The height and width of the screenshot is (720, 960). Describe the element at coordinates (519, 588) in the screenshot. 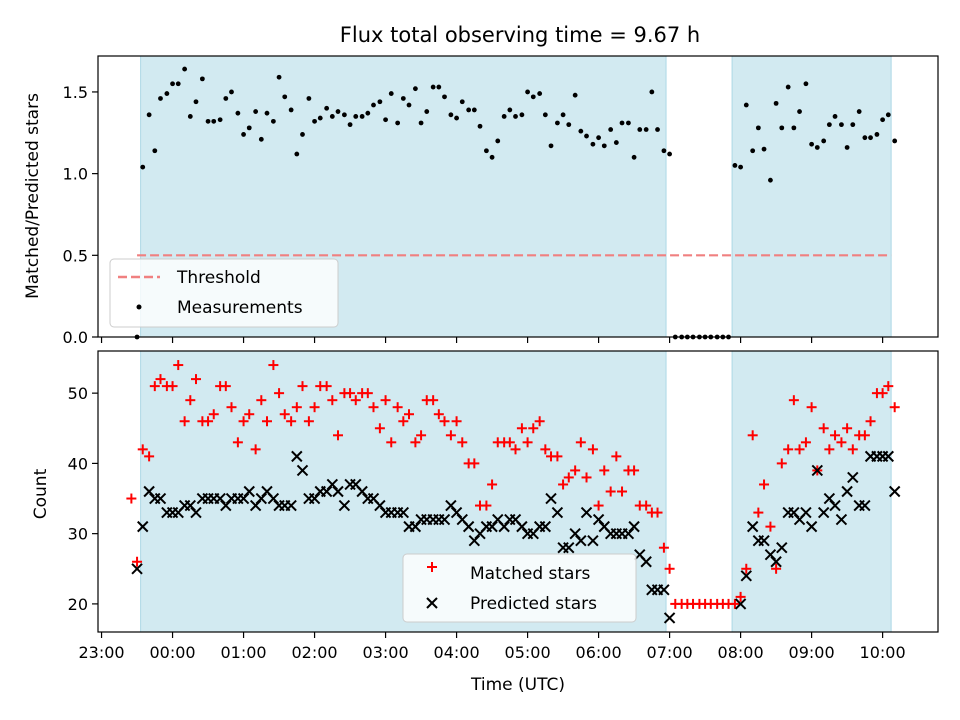

I see `bottom-legend-box` at that location.